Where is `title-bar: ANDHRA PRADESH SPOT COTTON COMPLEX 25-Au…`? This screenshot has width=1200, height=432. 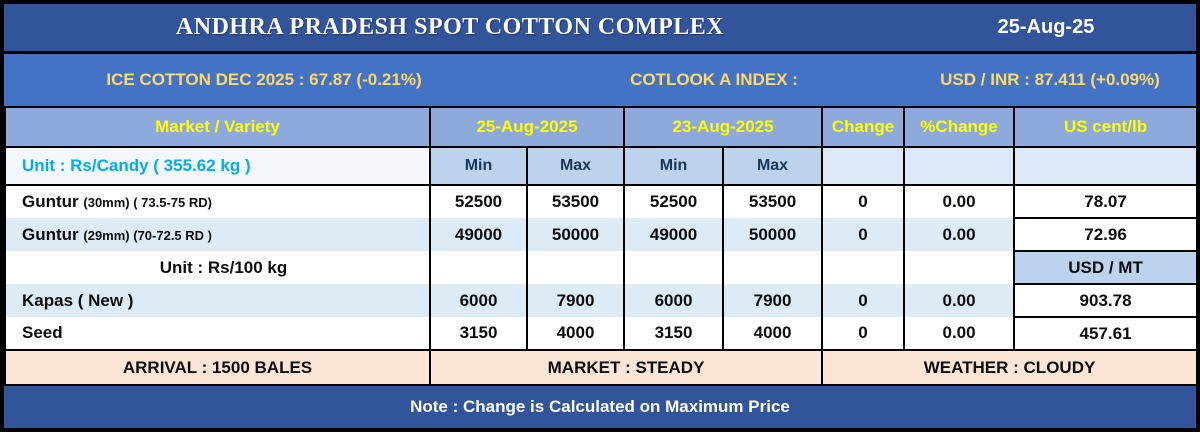
title-bar: ANDHRA PRADESH SPOT COTTON COMPLEX 25-Au… is located at coordinates (600, 29).